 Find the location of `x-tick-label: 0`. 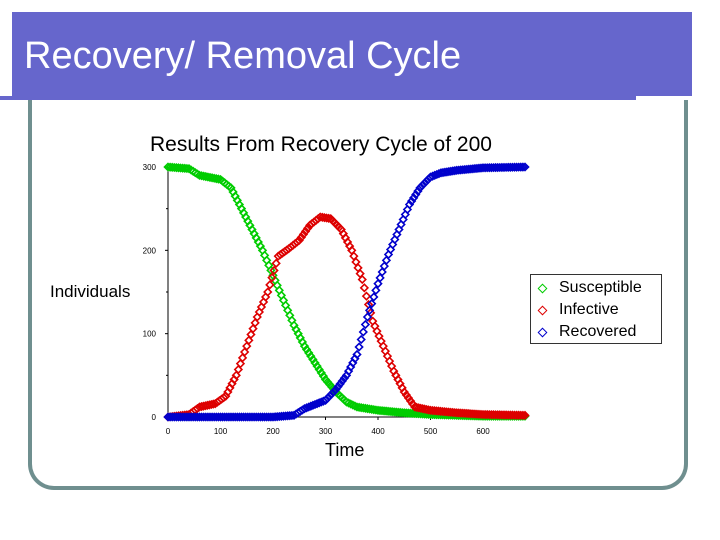

x-tick-label: 0 is located at coordinates (168, 431).